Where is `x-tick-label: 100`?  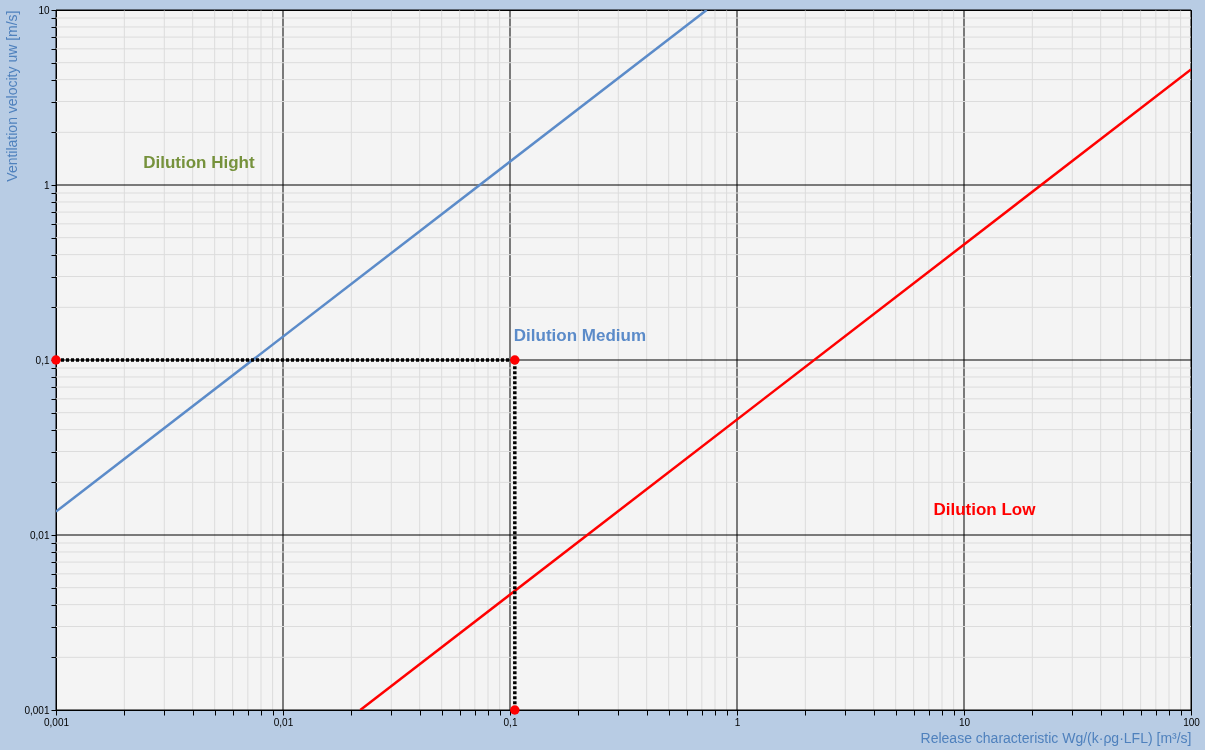 x-tick-label: 100 is located at coordinates (1192, 722).